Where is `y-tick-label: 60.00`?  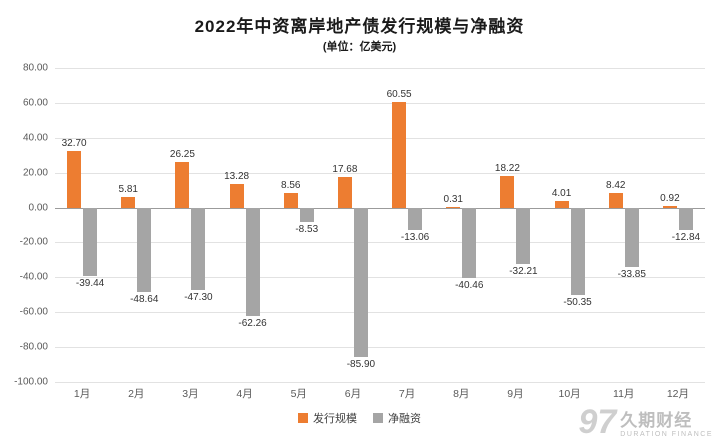 y-tick-label: 60.00 is located at coordinates (35, 103).